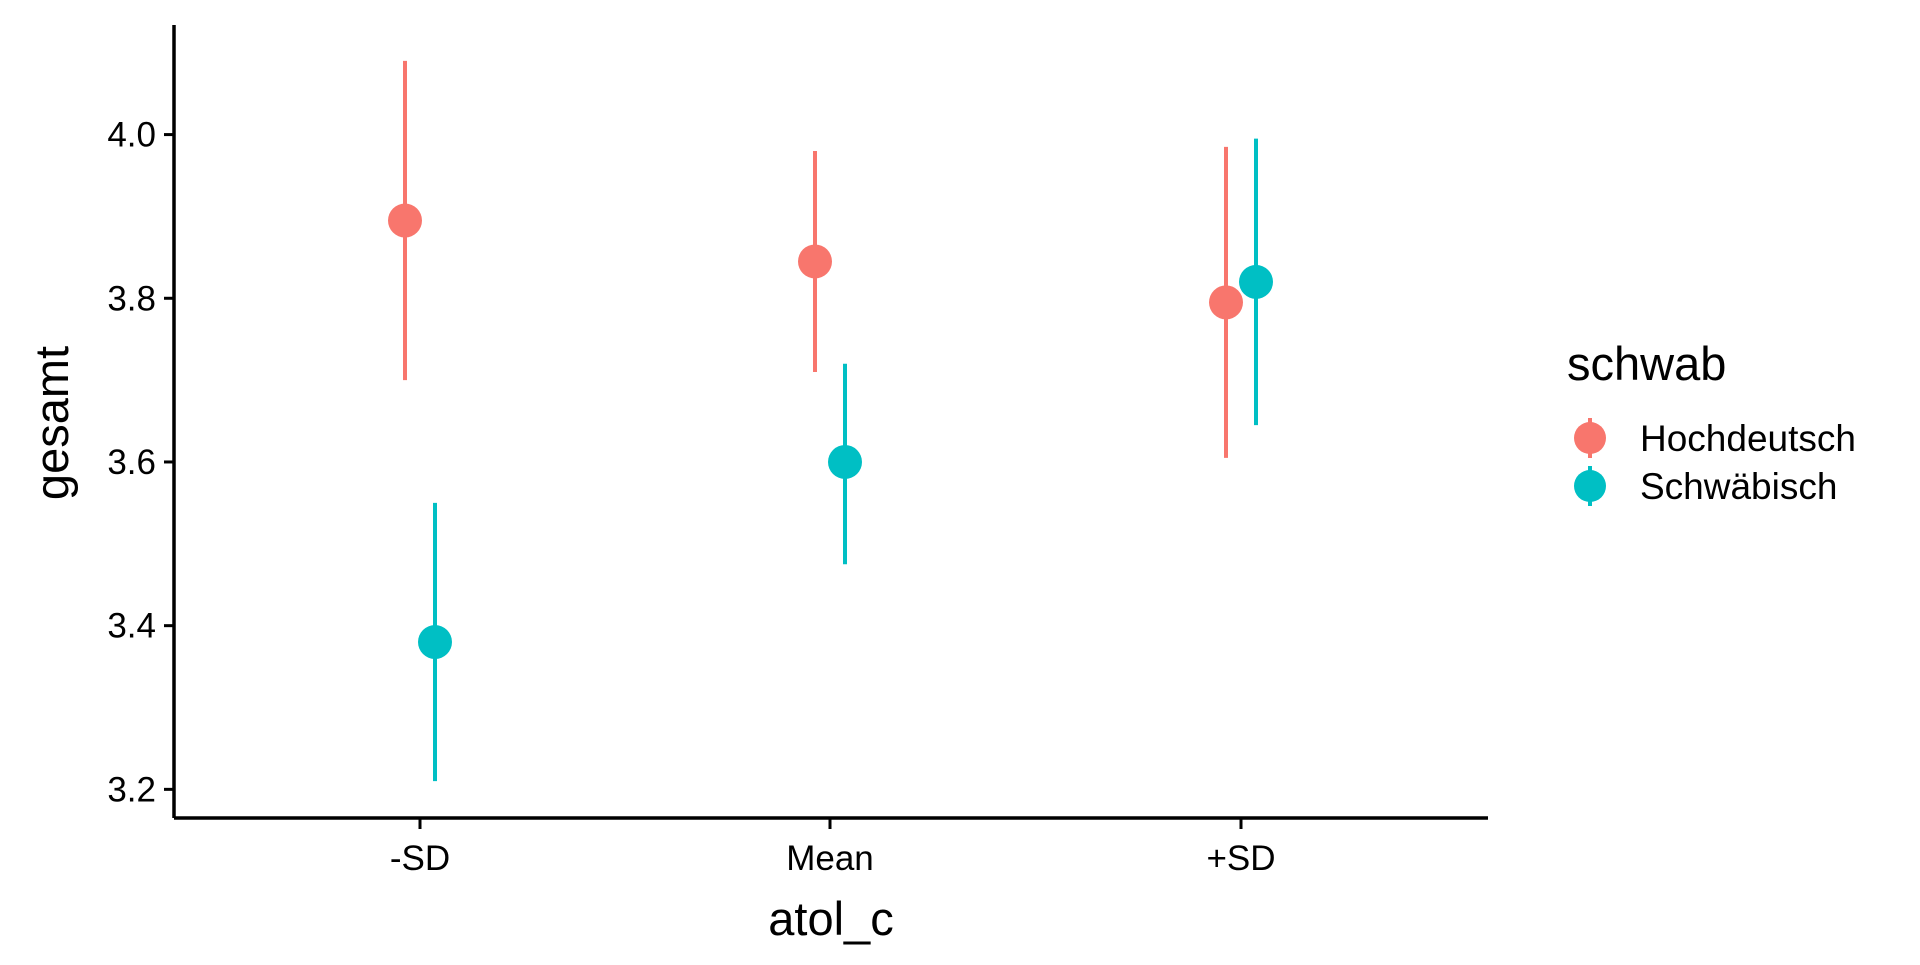 Image resolution: width=1920 pixels, height=965 pixels. What do you see at coordinates (830, 918) in the screenshot?
I see `x-axis-title: atol_c` at bounding box center [830, 918].